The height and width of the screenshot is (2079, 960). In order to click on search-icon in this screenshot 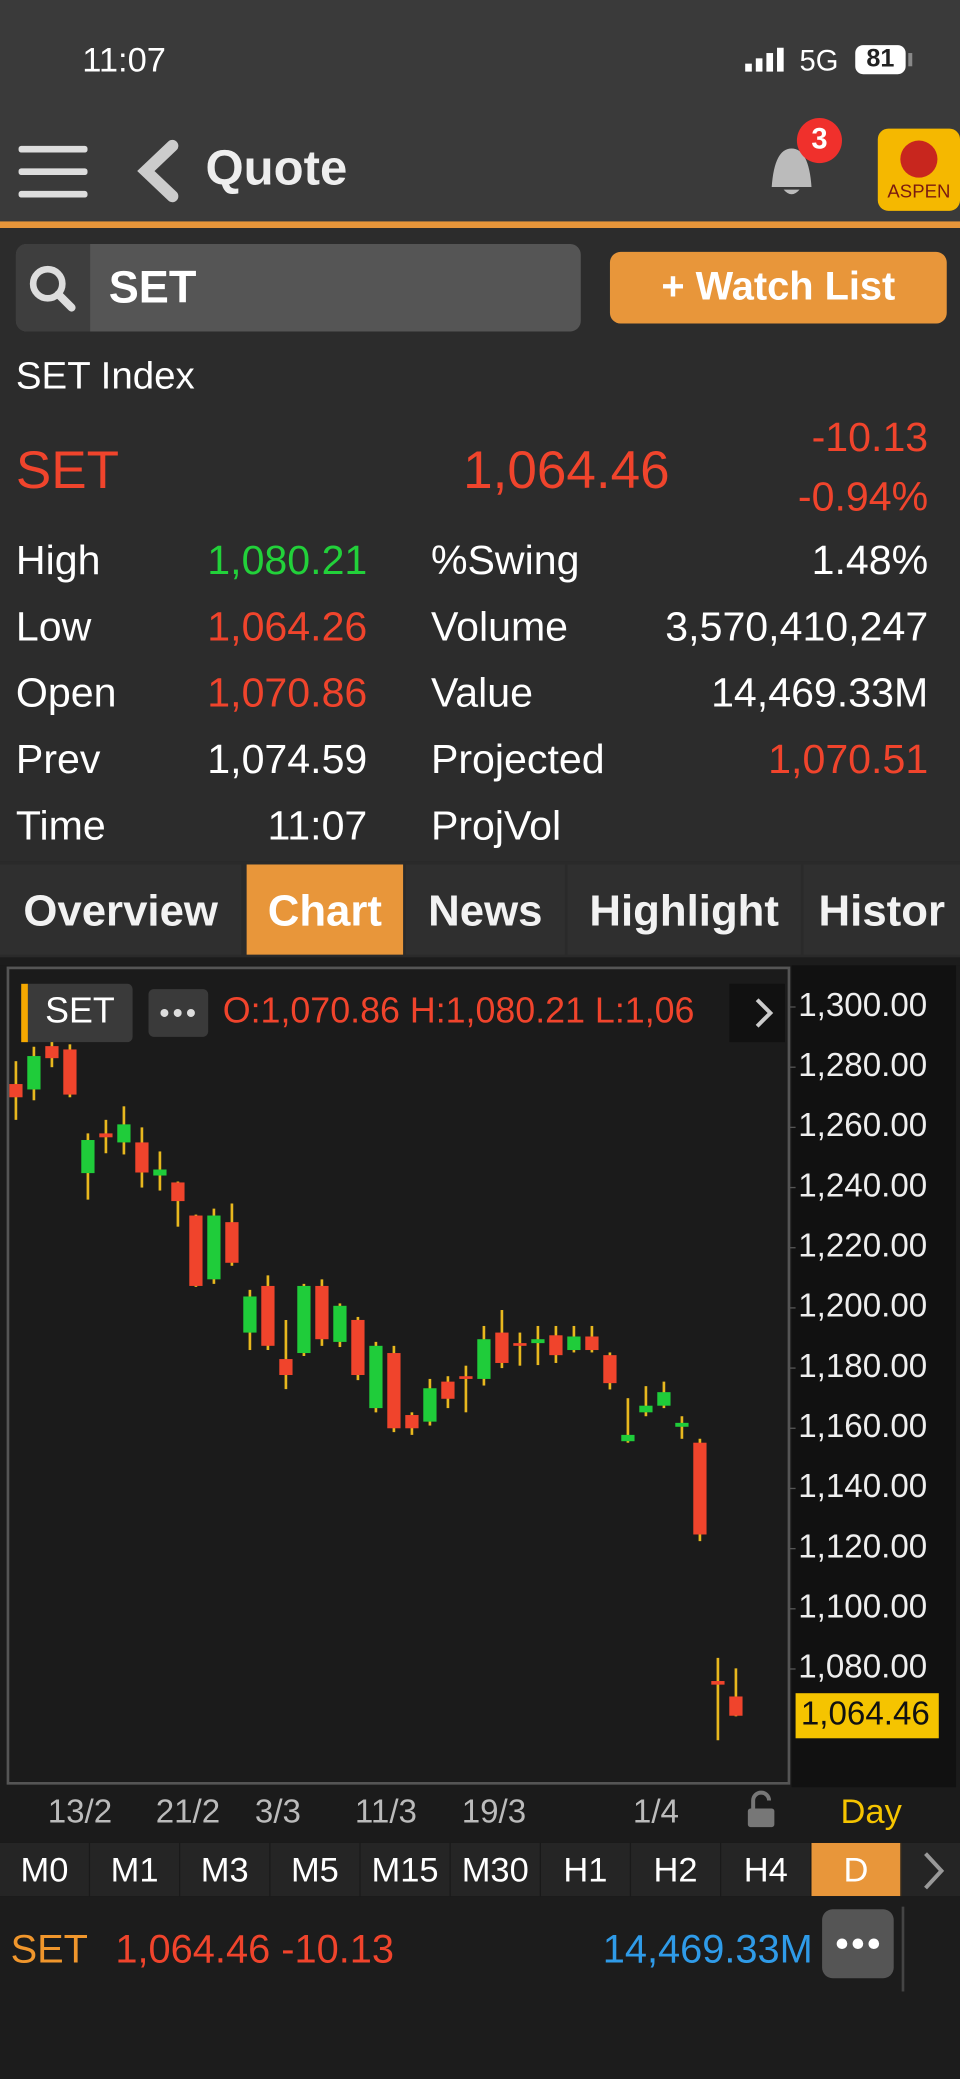, I will do `click(52, 288)`.